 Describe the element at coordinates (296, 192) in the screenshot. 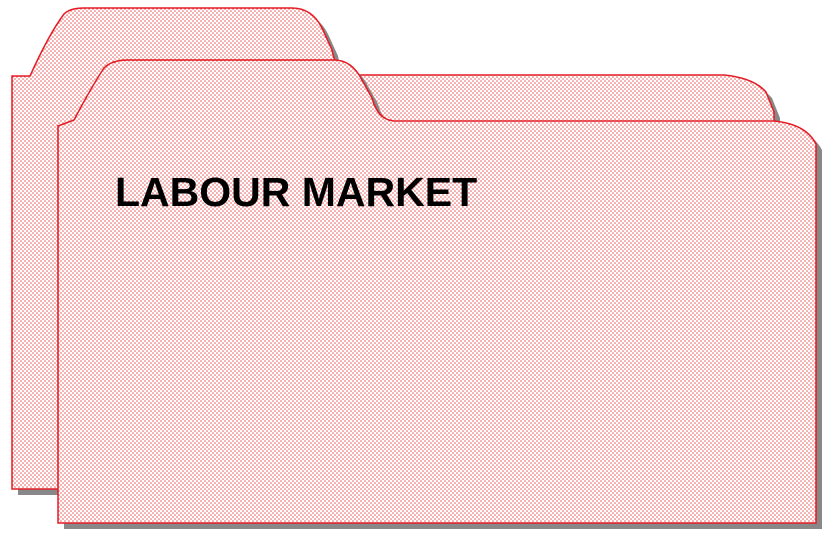

I see `folder-title: LABOUR MARKET` at that location.